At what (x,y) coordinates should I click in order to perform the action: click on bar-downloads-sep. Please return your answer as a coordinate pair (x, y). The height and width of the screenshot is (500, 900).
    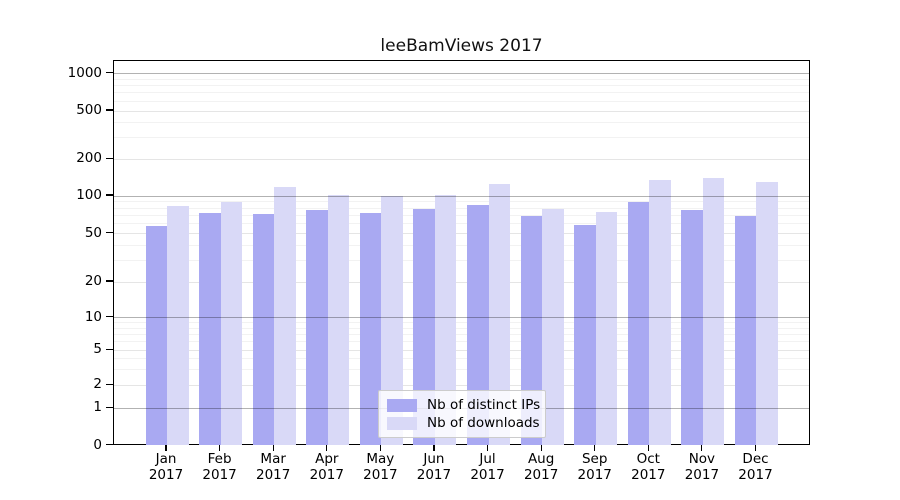
    Looking at the image, I should click on (606, 328).